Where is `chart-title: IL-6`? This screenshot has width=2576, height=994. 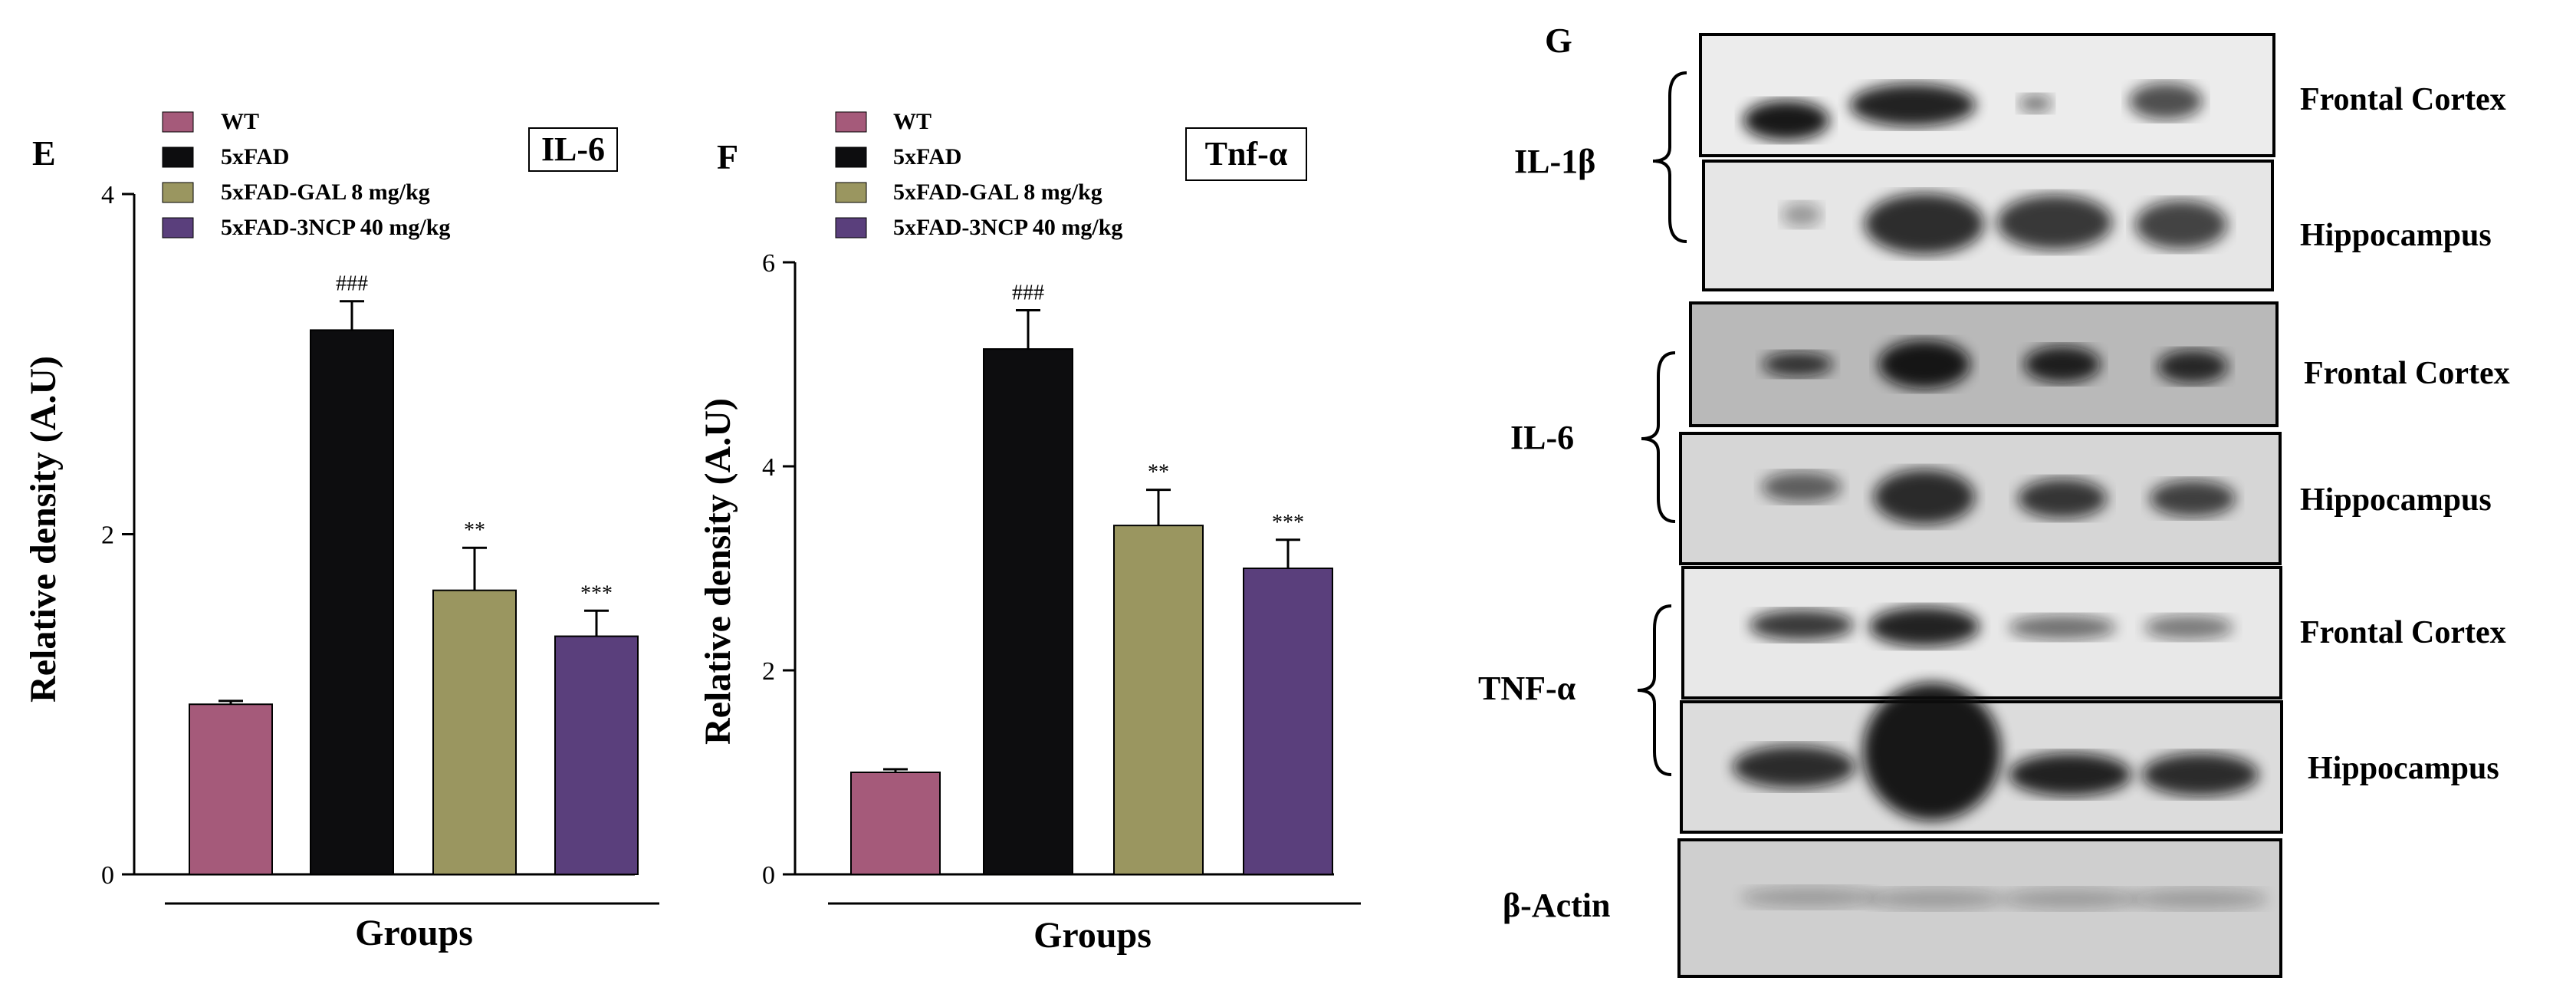 chart-title: IL-6 is located at coordinates (573, 149).